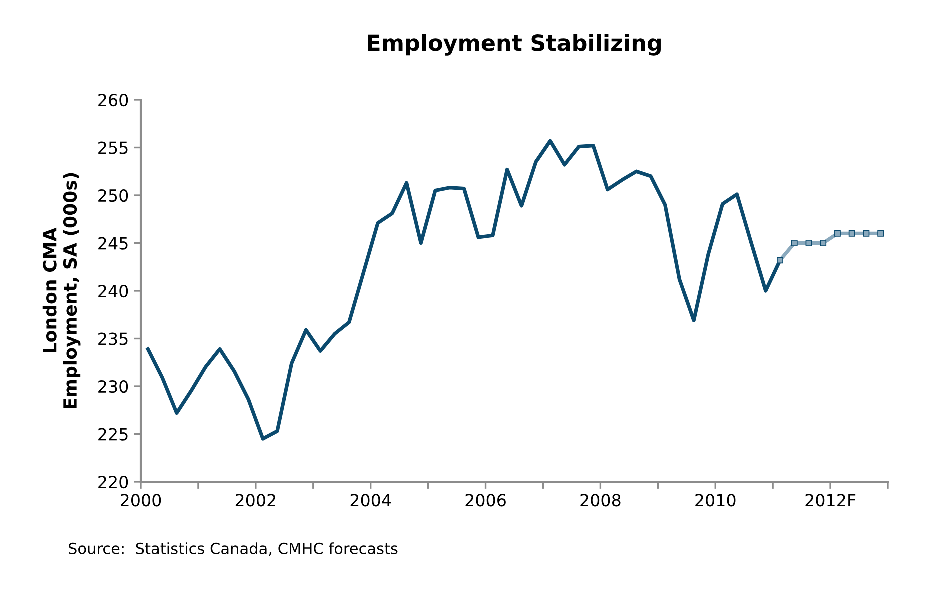 Image resolution: width=945 pixels, height=607 pixels. I want to click on x-tick-label: 2004, so click(371, 500).